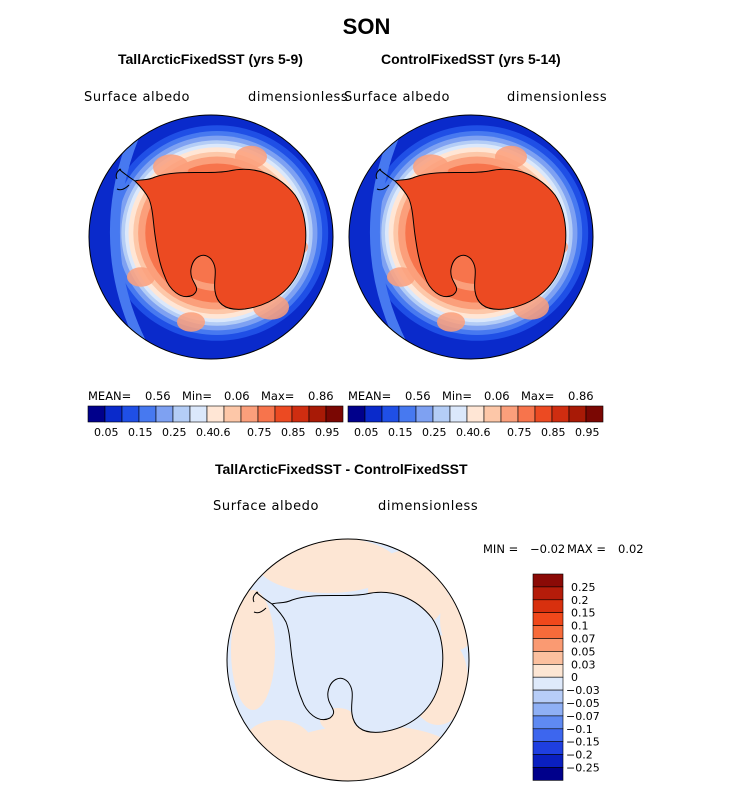 Image resolution: width=733 pixels, height=788 pixels. Describe the element at coordinates (397, 97) in the screenshot. I see `panel-2-variable: Surface albedo` at that location.